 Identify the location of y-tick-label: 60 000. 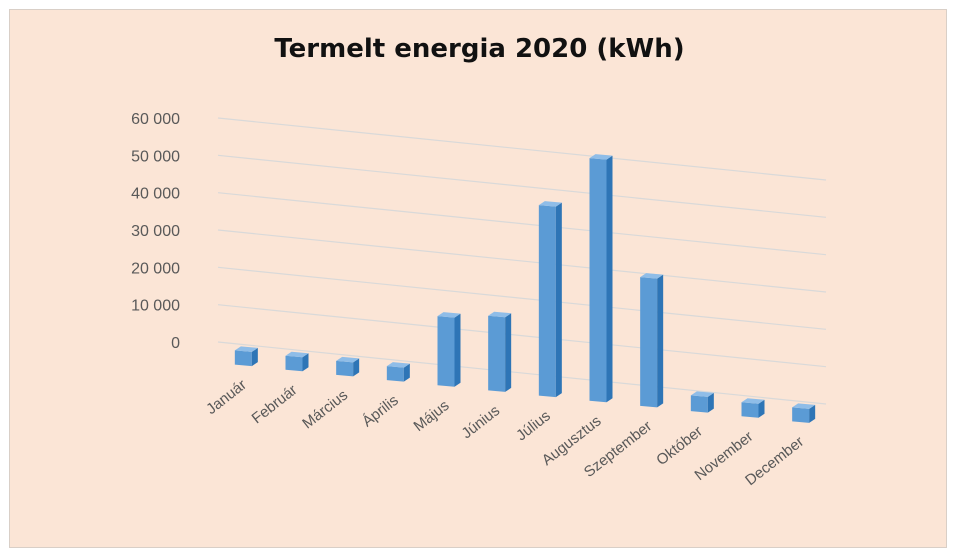
(155, 119).